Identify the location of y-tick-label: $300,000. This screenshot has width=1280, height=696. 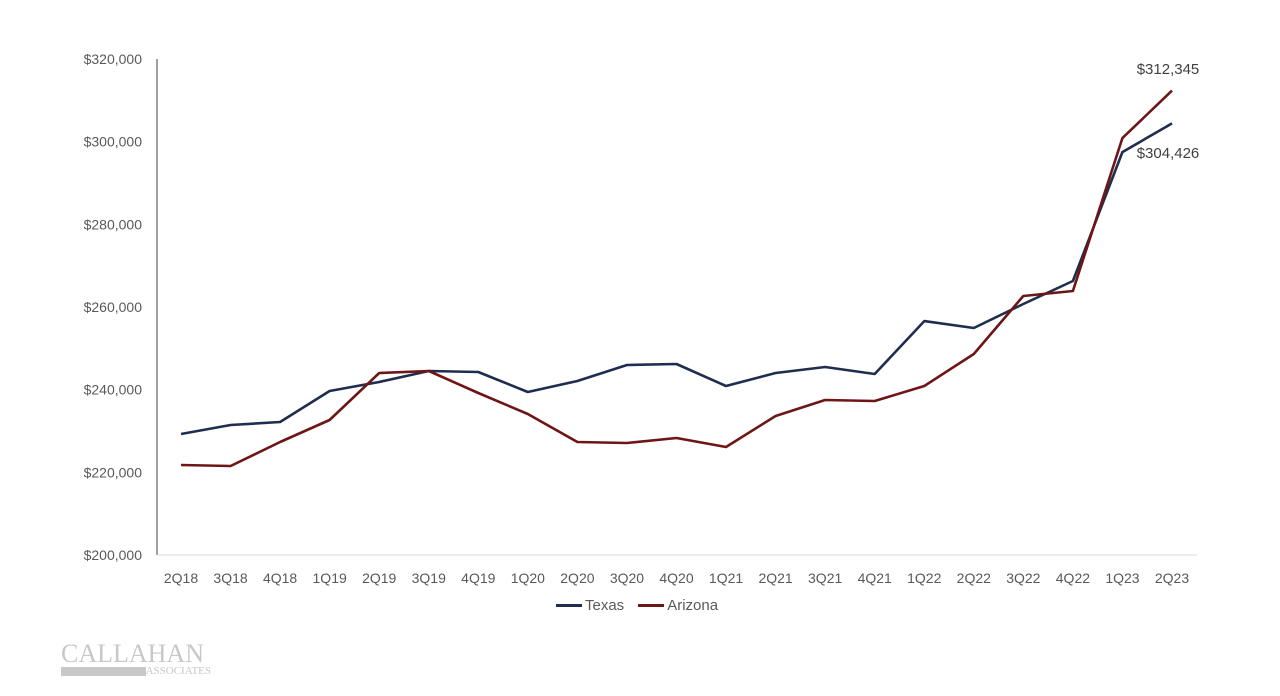
(113, 142).